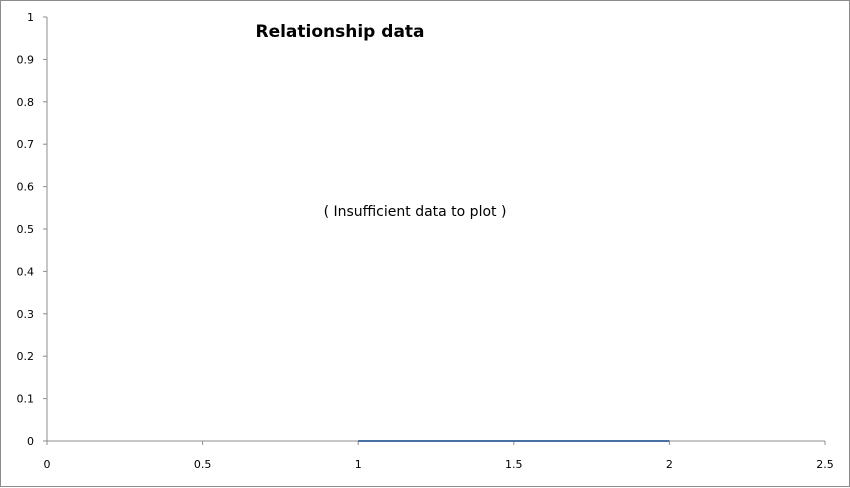 Image resolution: width=850 pixels, height=488 pixels. I want to click on y-tick-label: 0.8, so click(26, 102).